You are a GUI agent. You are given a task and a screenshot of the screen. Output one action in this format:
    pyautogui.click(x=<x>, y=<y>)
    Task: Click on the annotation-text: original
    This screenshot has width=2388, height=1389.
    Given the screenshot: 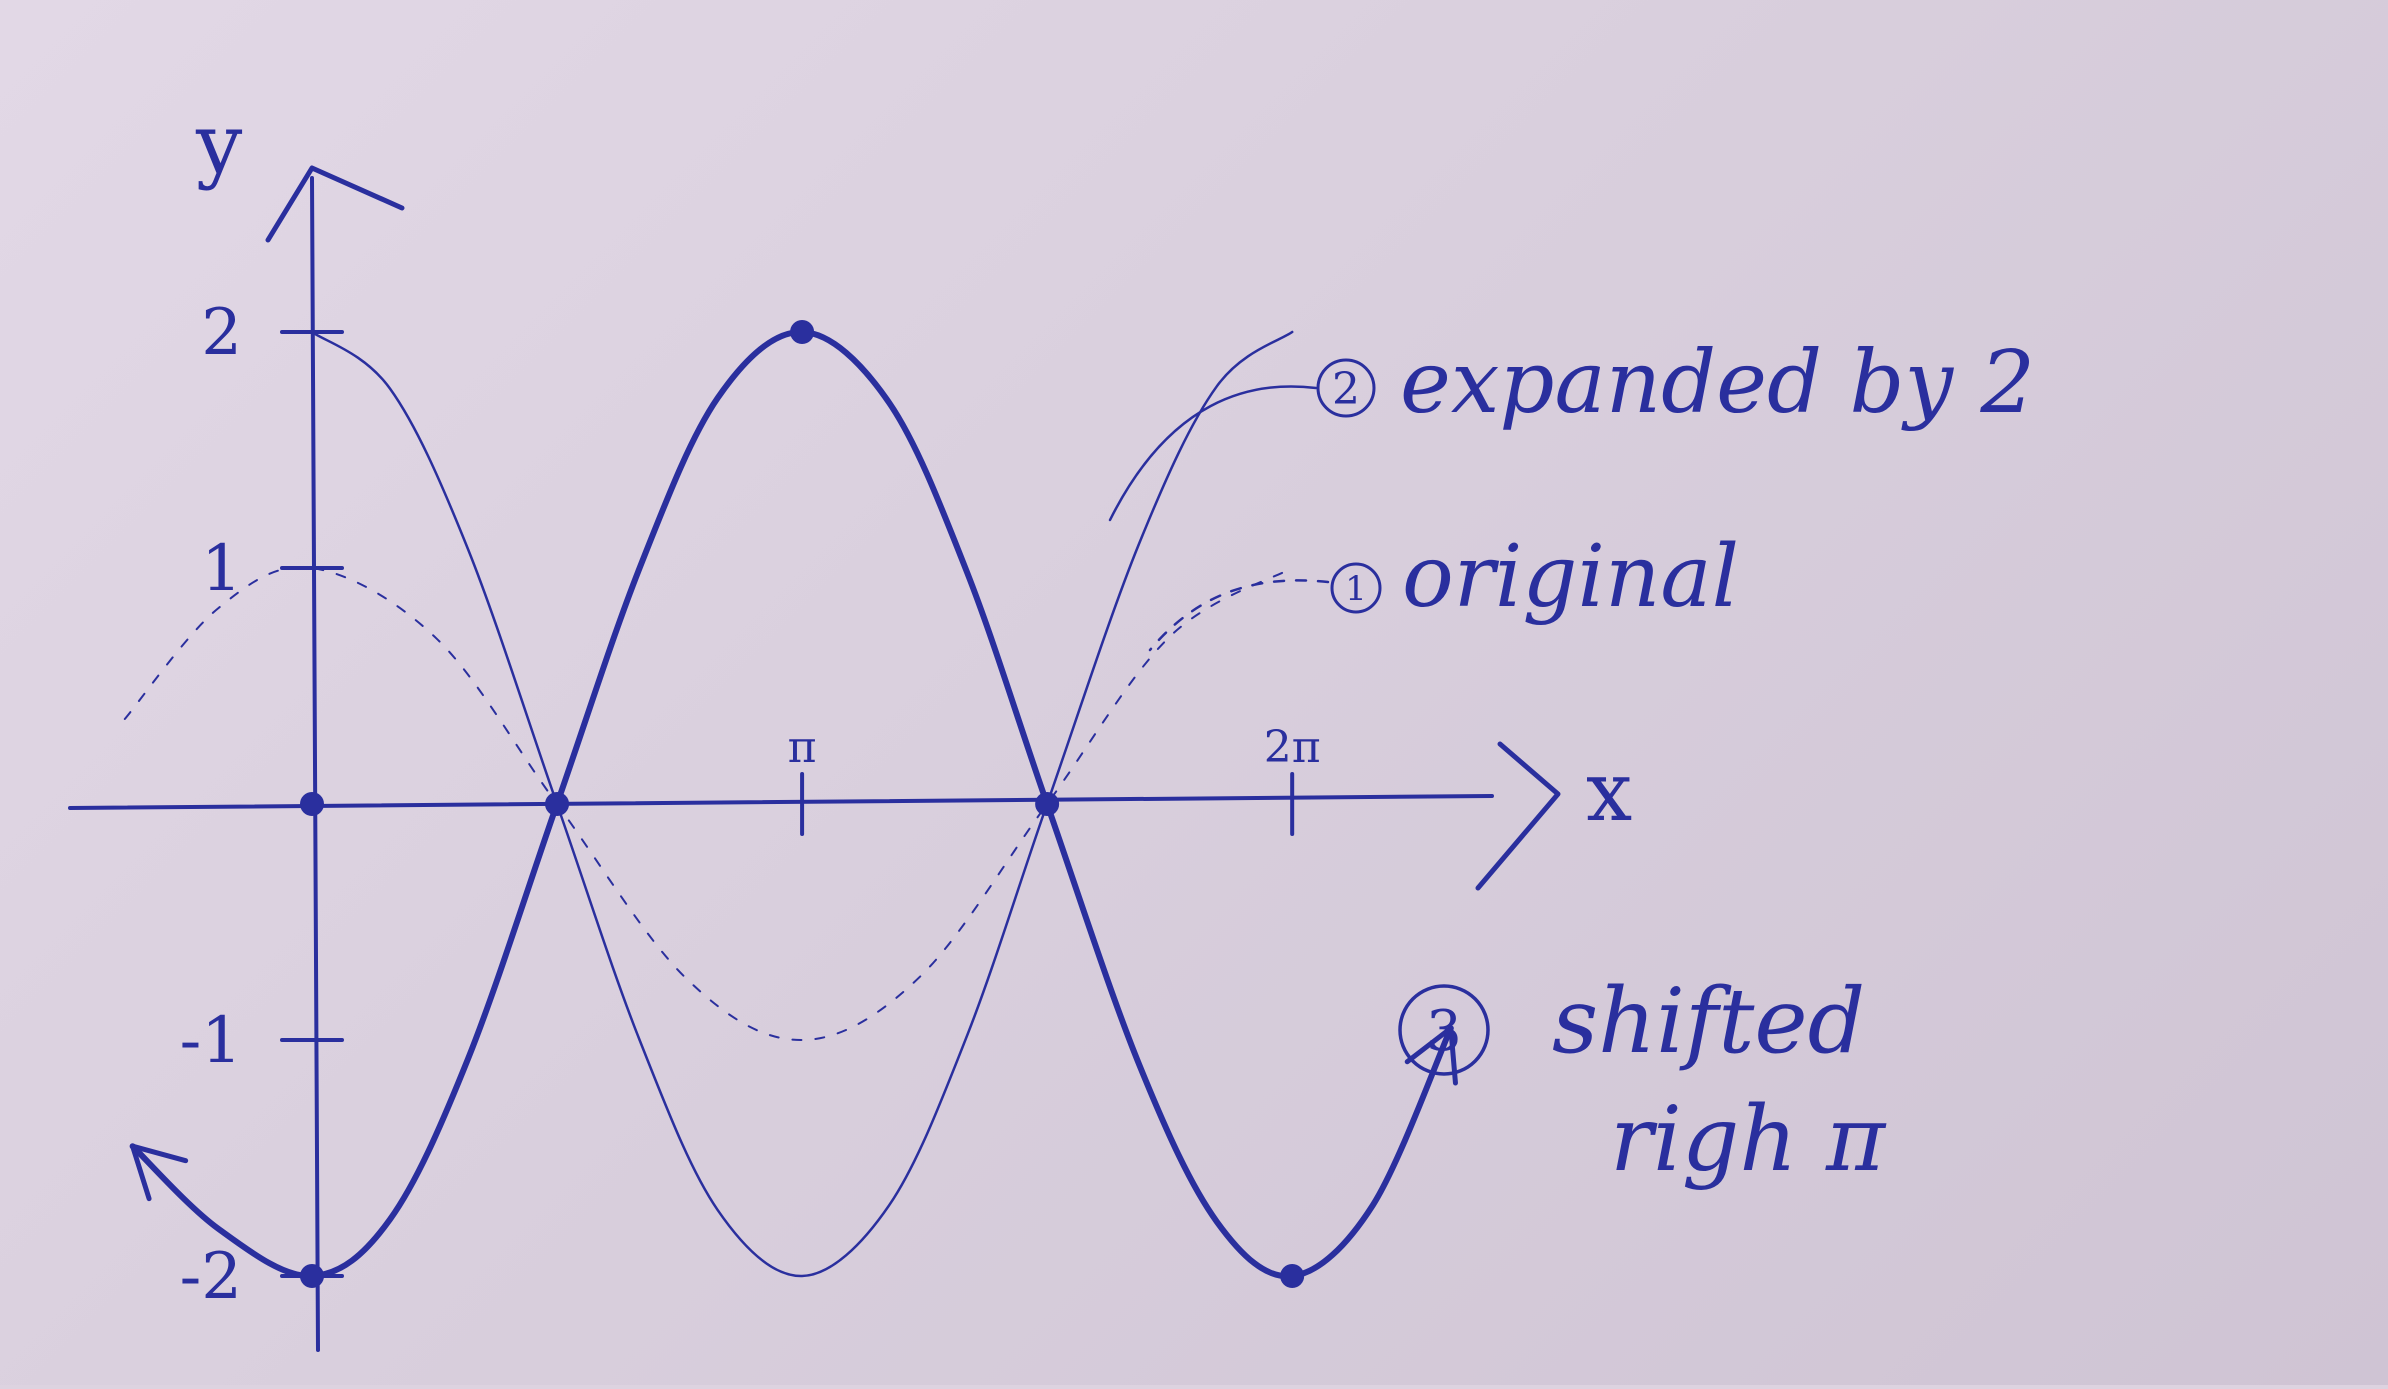 What is the action you would take?
    pyautogui.click(x=1570, y=577)
    